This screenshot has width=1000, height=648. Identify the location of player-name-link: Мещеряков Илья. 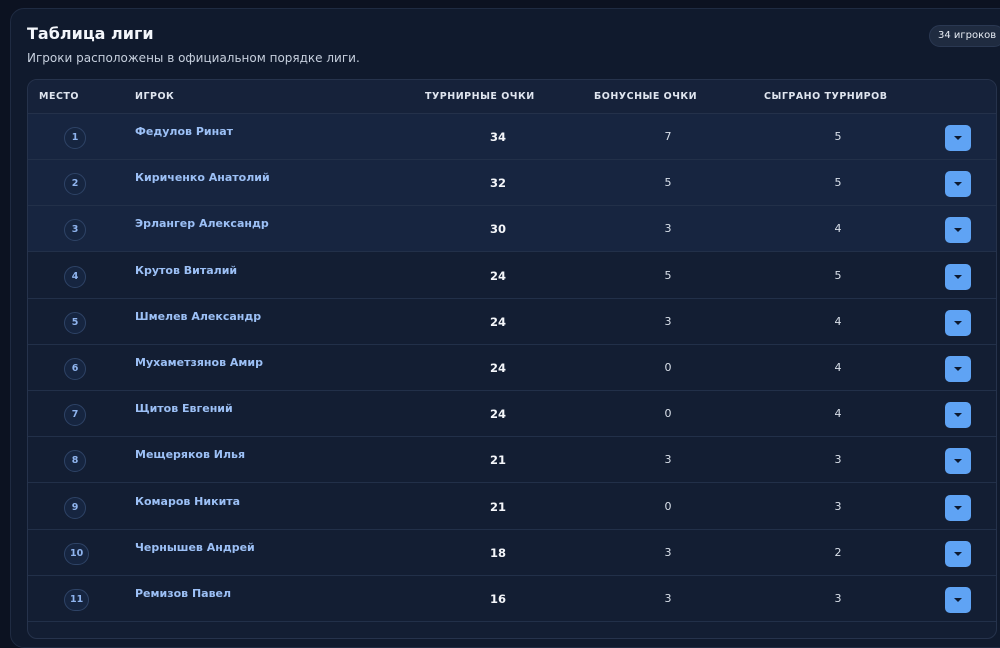
(190, 455).